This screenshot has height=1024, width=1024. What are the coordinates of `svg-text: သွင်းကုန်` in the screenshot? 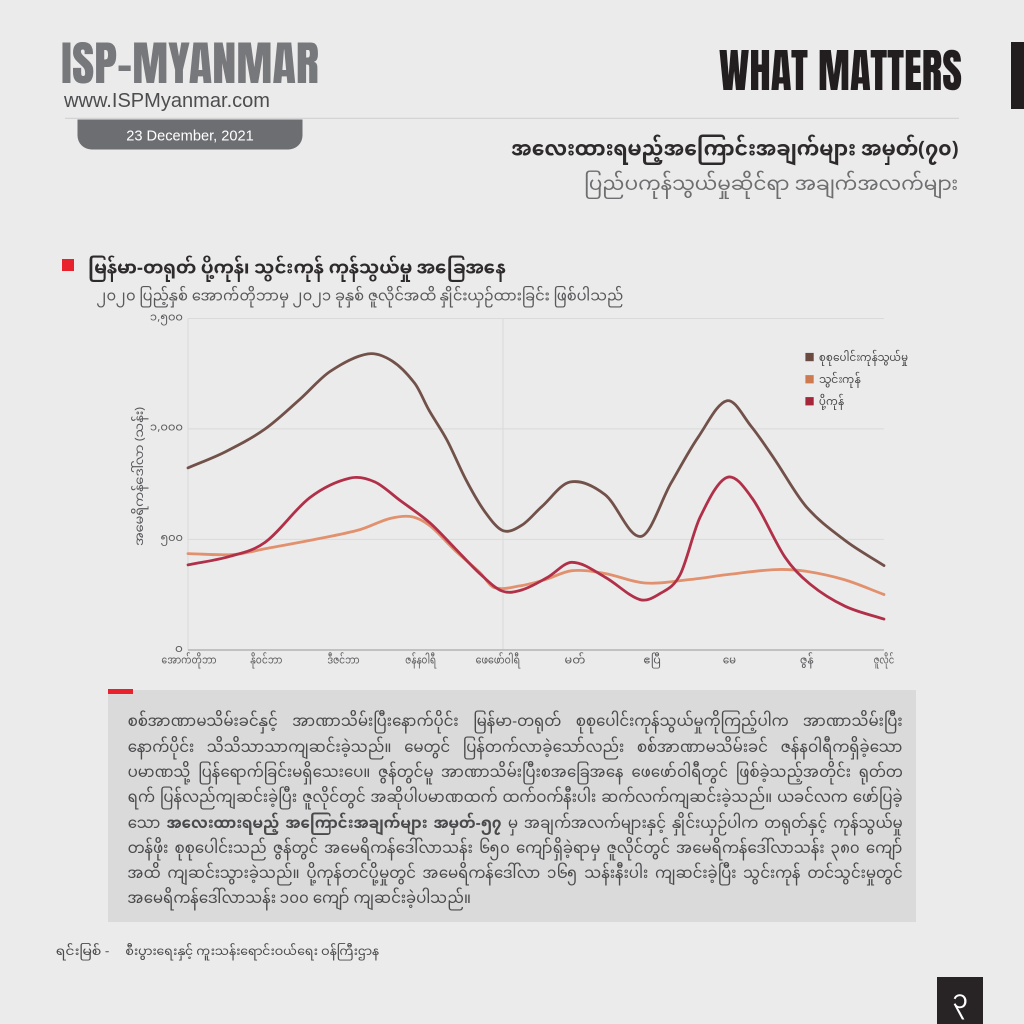 It's located at (840, 381).